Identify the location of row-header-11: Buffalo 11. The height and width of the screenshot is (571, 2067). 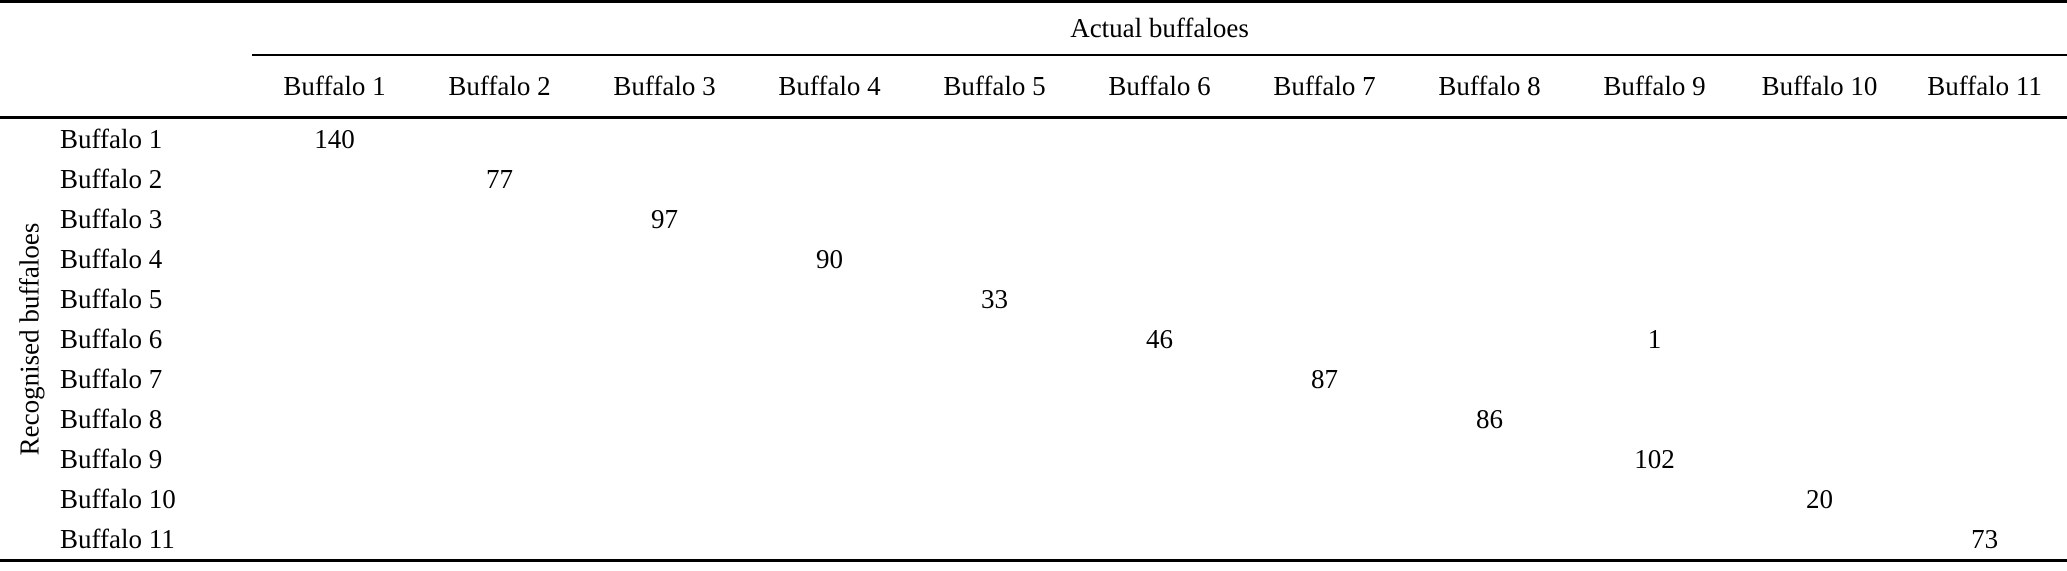
(117, 538).